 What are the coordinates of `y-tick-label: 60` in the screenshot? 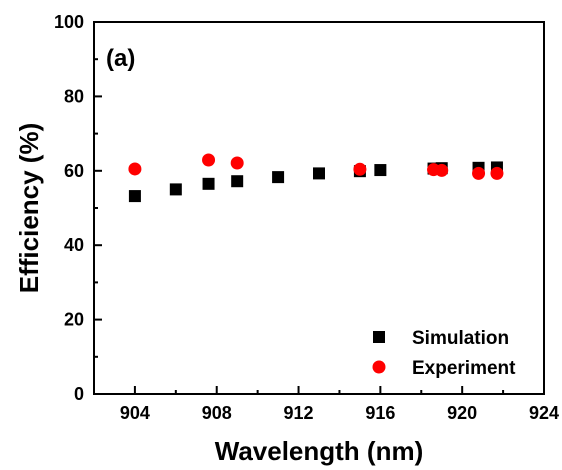 It's located at (74, 171).